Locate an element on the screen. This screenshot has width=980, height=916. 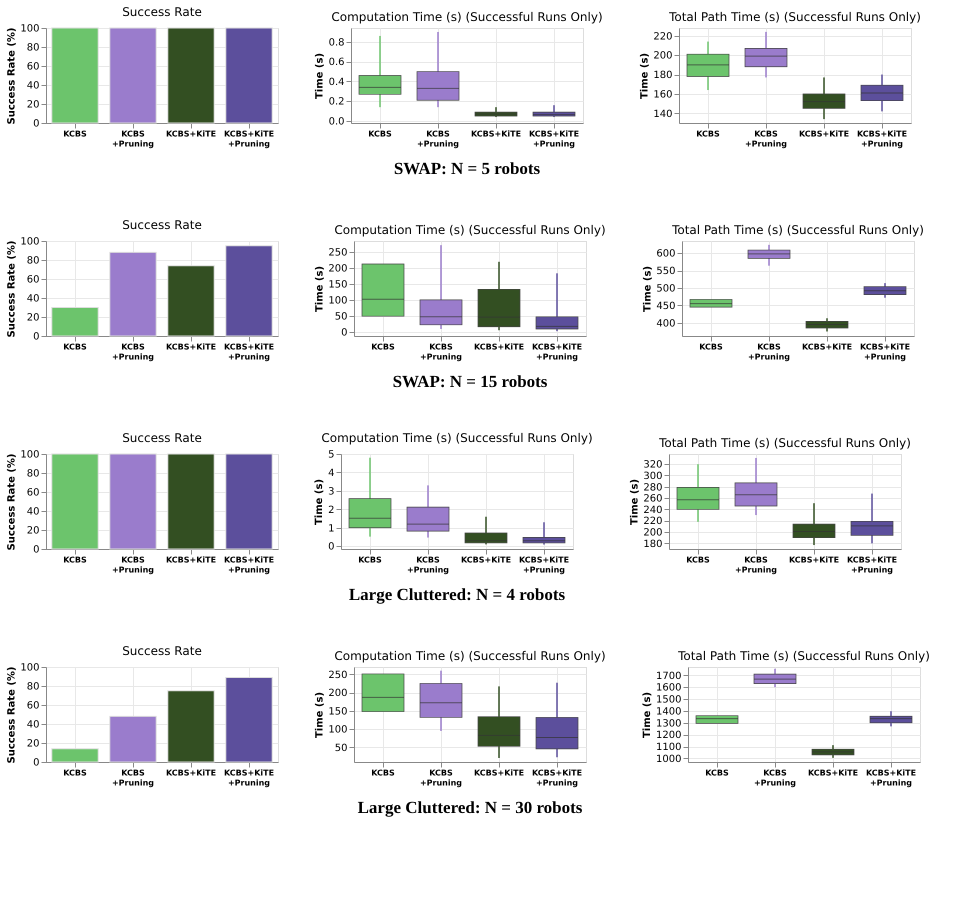
y-tick-label: 1000 is located at coordinates (669, 759).